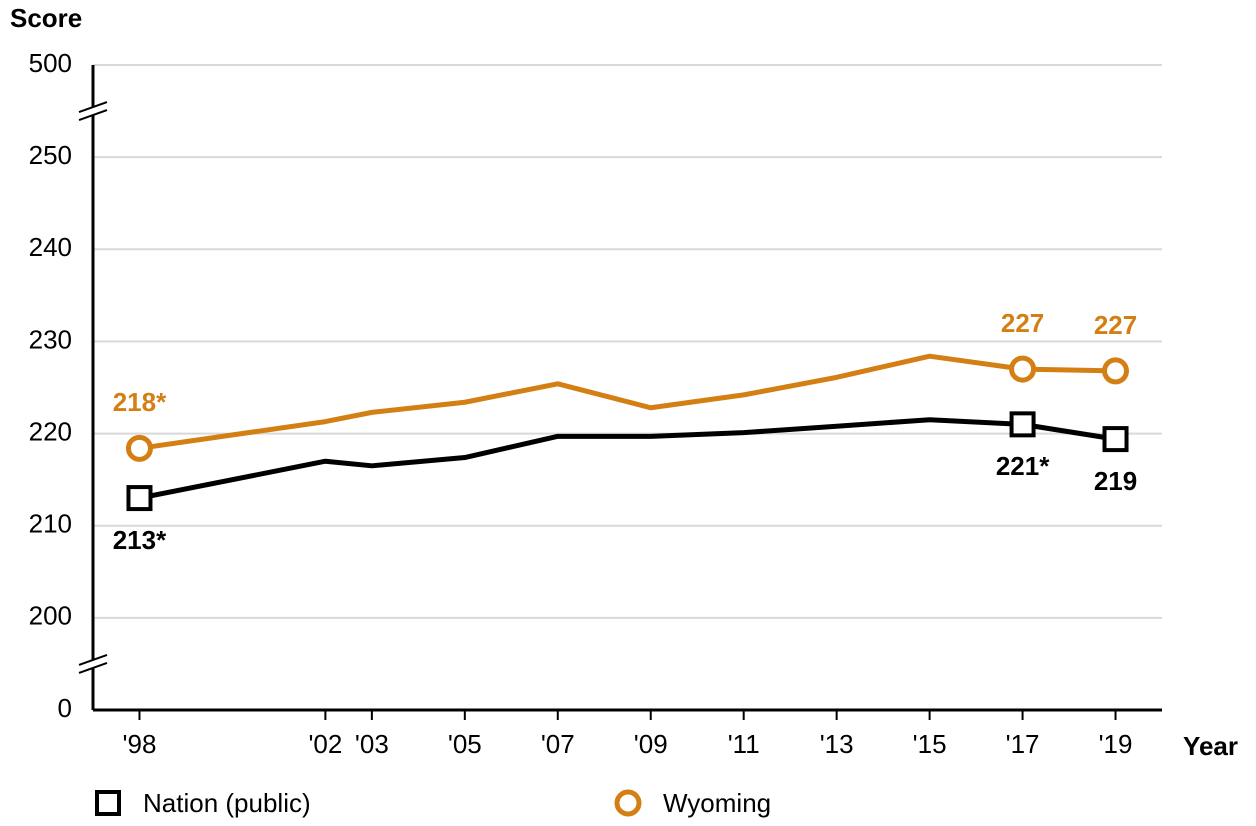 The image size is (1256, 826). Describe the element at coordinates (372, 744) in the screenshot. I see `x-tick-label: '03` at that location.